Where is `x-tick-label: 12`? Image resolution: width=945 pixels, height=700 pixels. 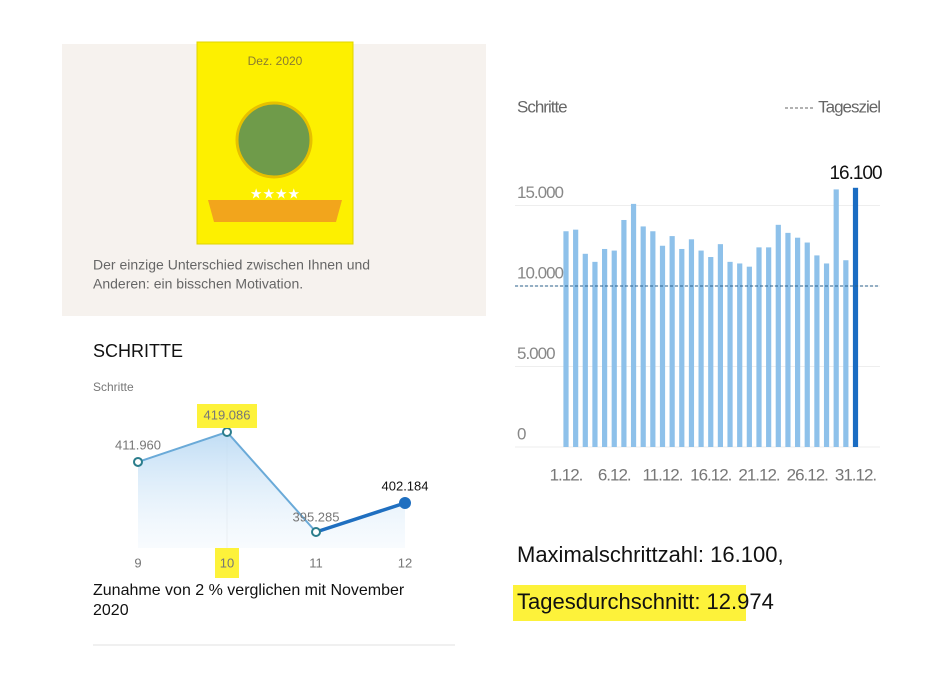
x-tick-label: 12 is located at coordinates (405, 562).